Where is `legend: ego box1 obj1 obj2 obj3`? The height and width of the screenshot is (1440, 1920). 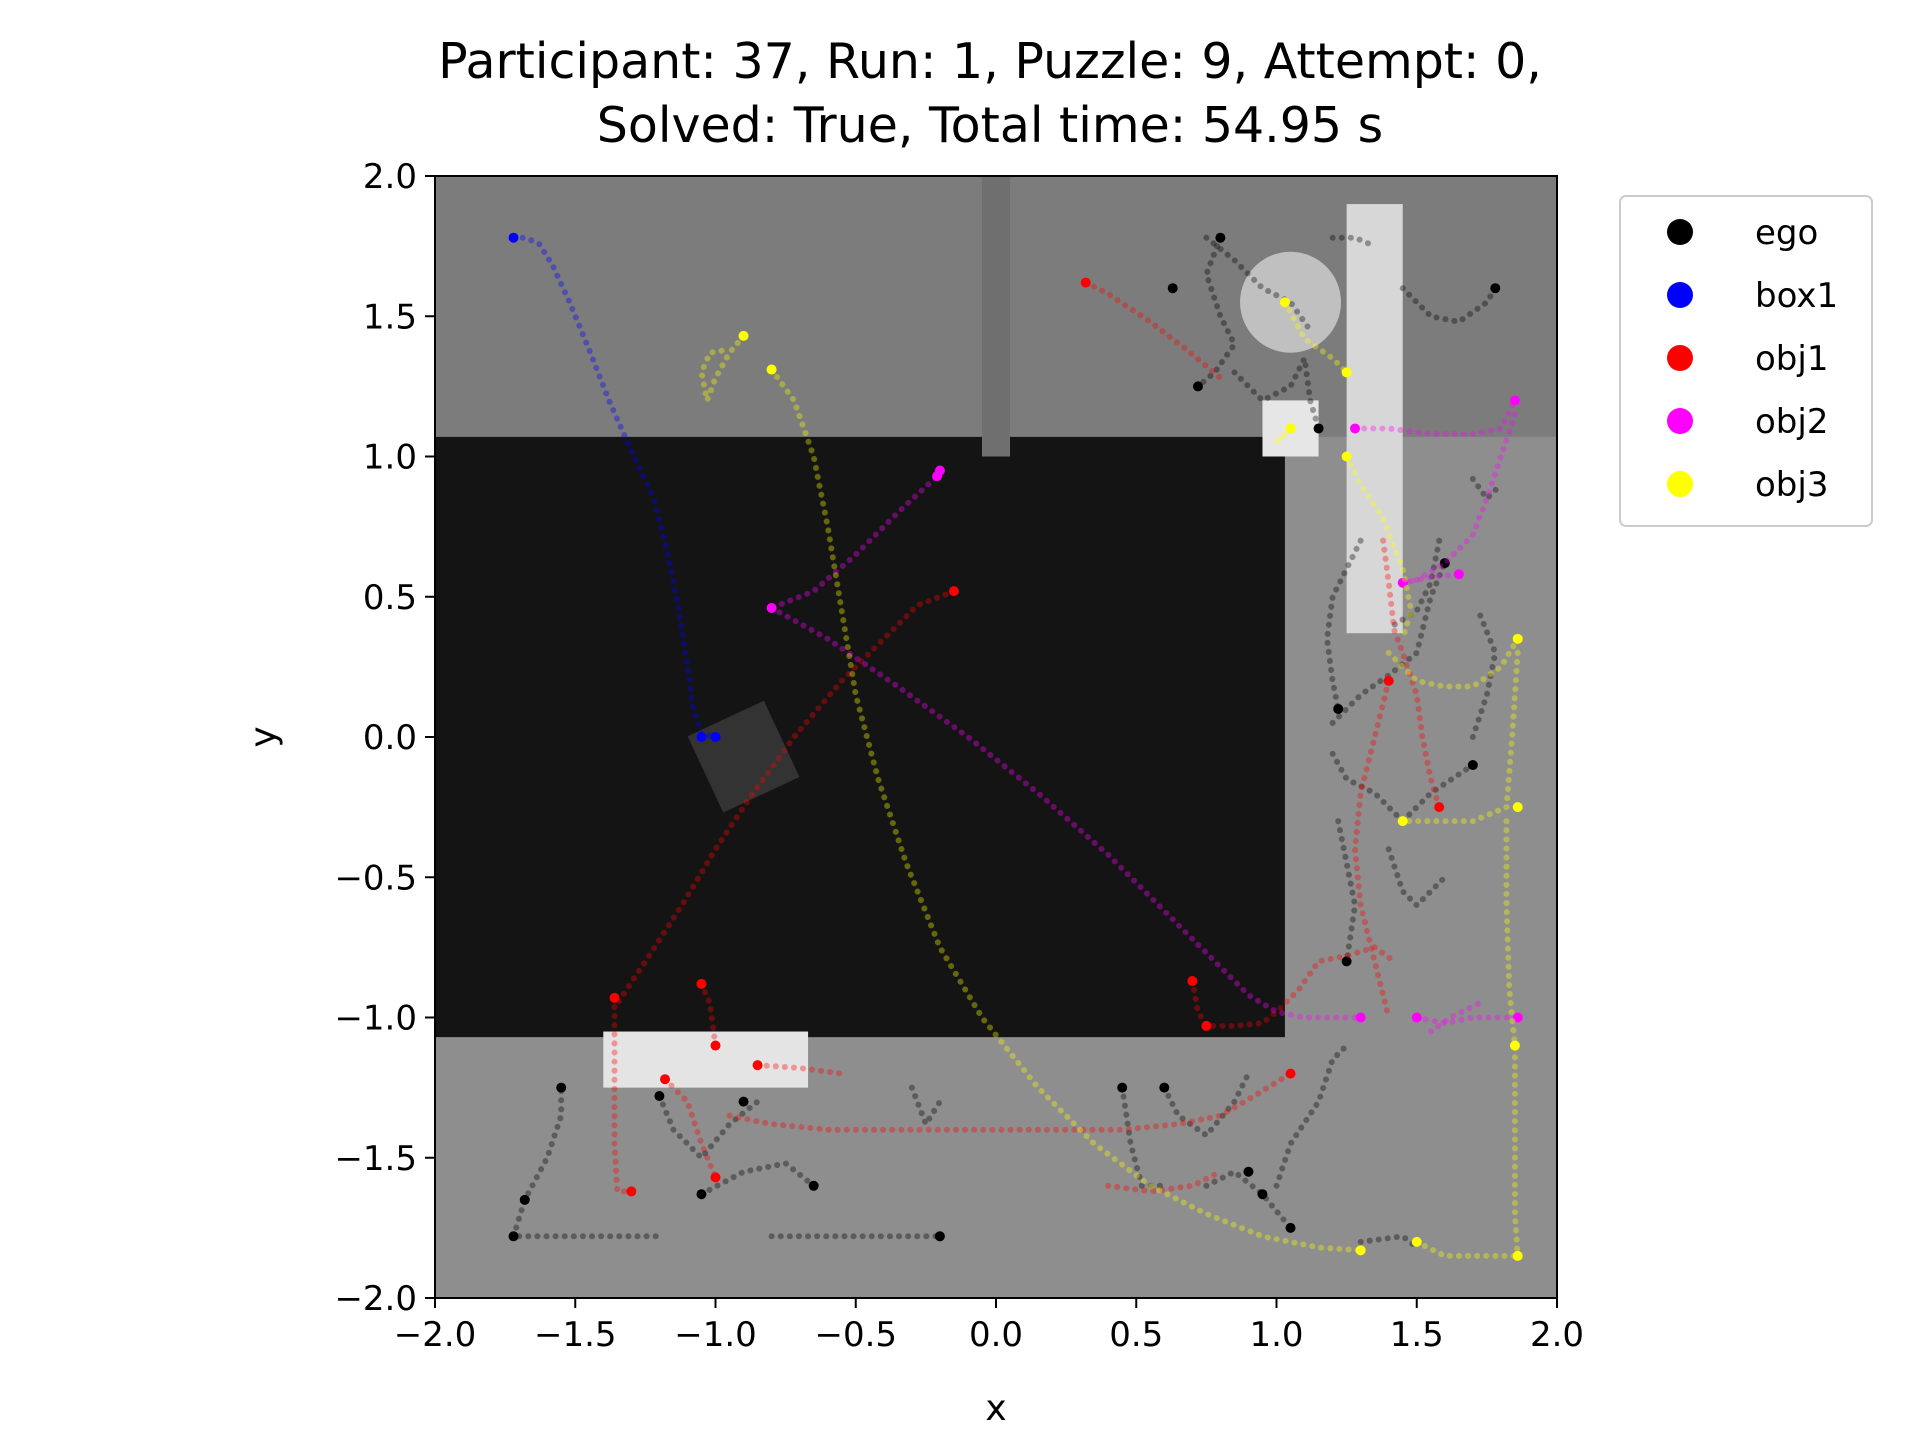
legend: ego box1 obj1 obj2 obj3 is located at coordinates (1746, 361).